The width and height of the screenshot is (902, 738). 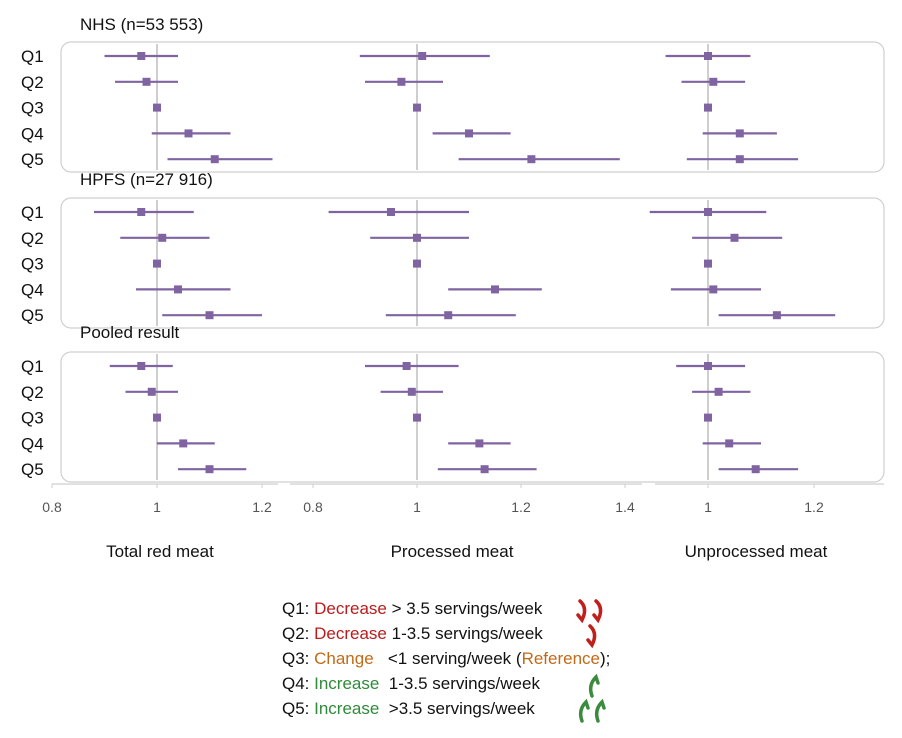 What do you see at coordinates (347, 683) in the screenshot?
I see `legend-q4-word: Increase` at bounding box center [347, 683].